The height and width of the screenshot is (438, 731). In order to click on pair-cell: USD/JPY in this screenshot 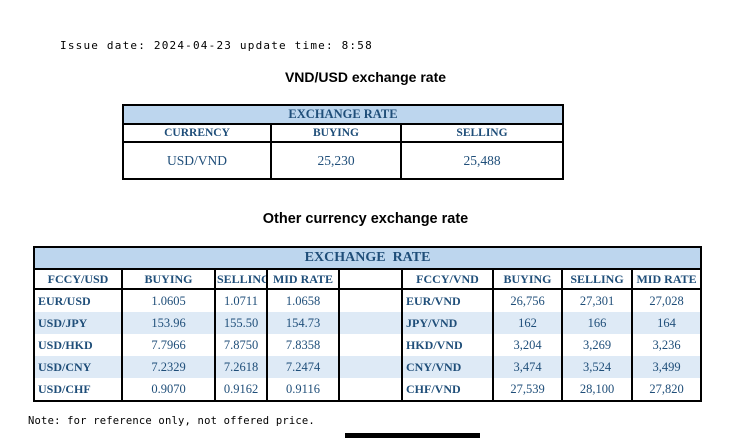, I will do `click(78, 323)`.